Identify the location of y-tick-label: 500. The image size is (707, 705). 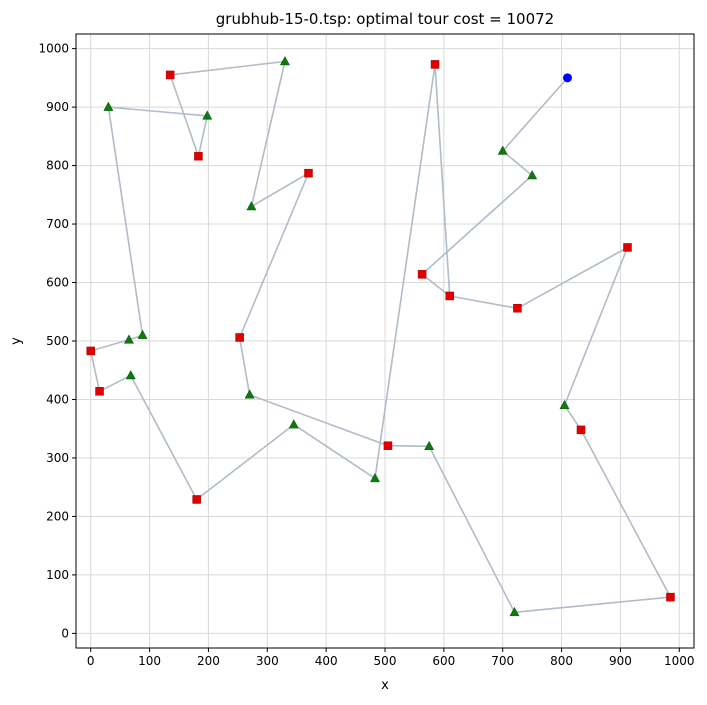
(57, 341).